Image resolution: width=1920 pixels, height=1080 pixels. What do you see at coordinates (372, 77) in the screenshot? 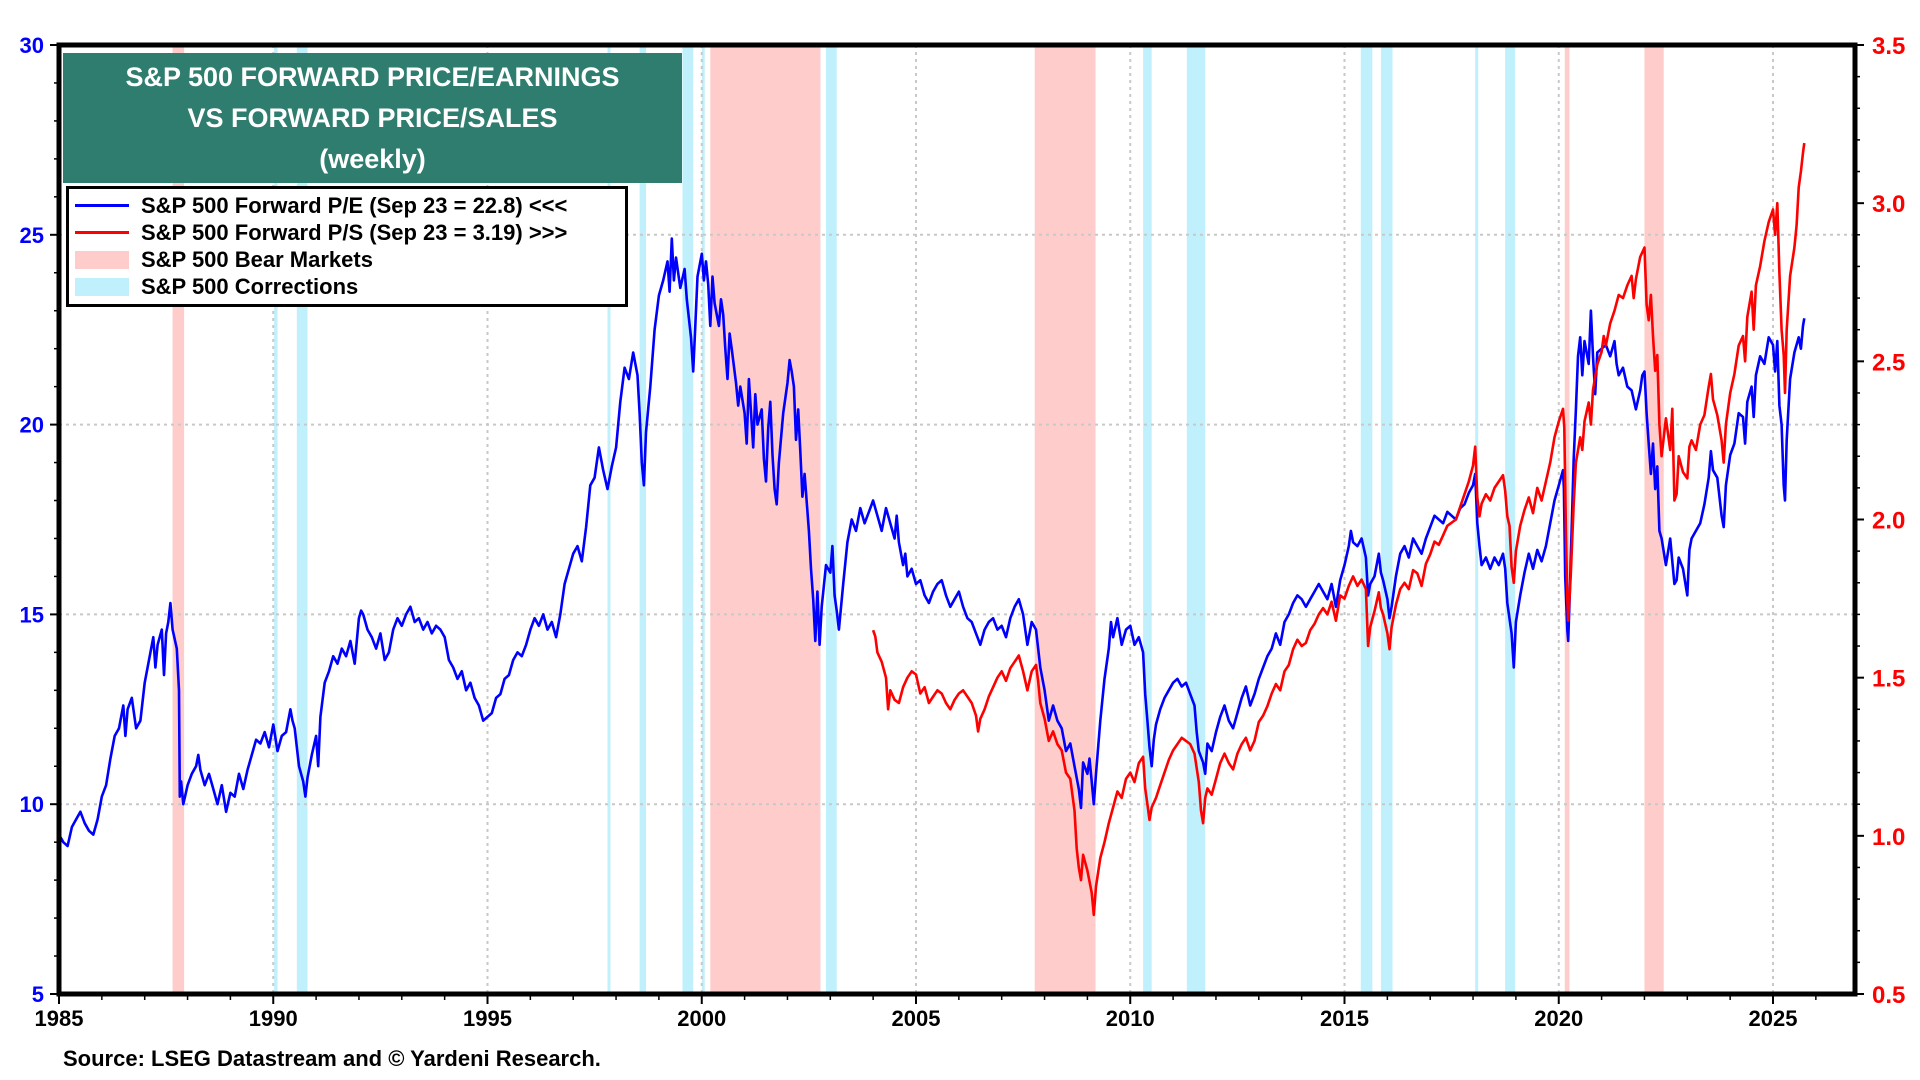
I see `chart-title-line-1: S&P 500 FORWARD PRICE/EARNINGS` at bounding box center [372, 77].